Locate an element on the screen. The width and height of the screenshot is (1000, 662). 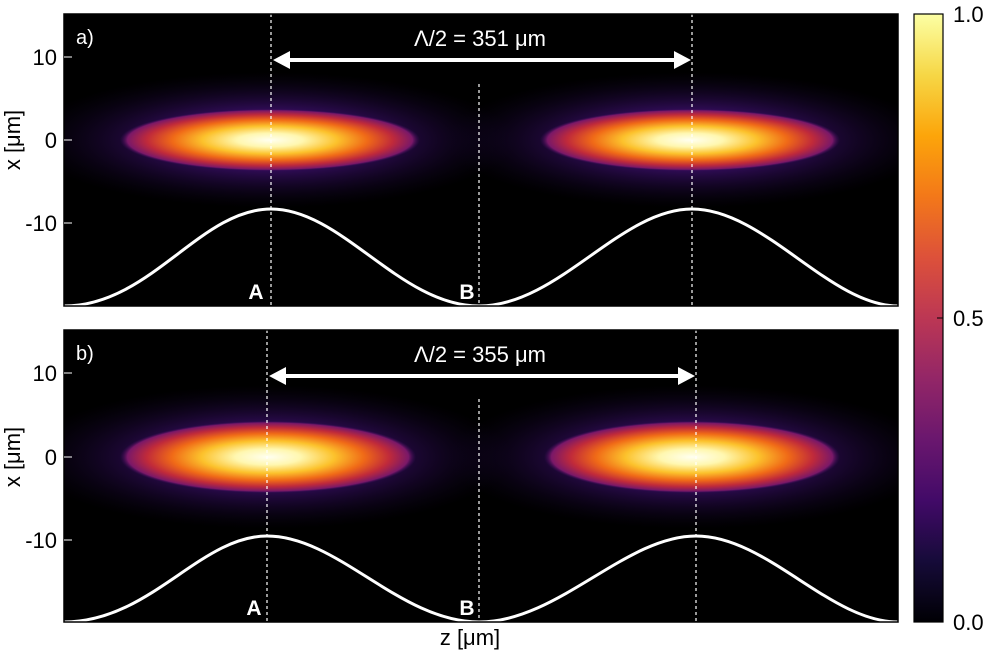
panel-a-profile-curve is located at coordinates (481, 256).